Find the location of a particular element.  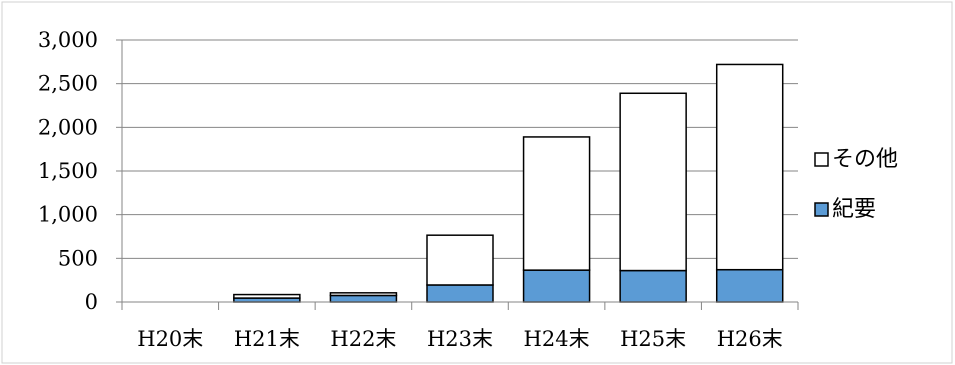

y-tick-labels: 0 500 1,000 1,500 2,000 2,500 3,000 is located at coordinates (68, 171).